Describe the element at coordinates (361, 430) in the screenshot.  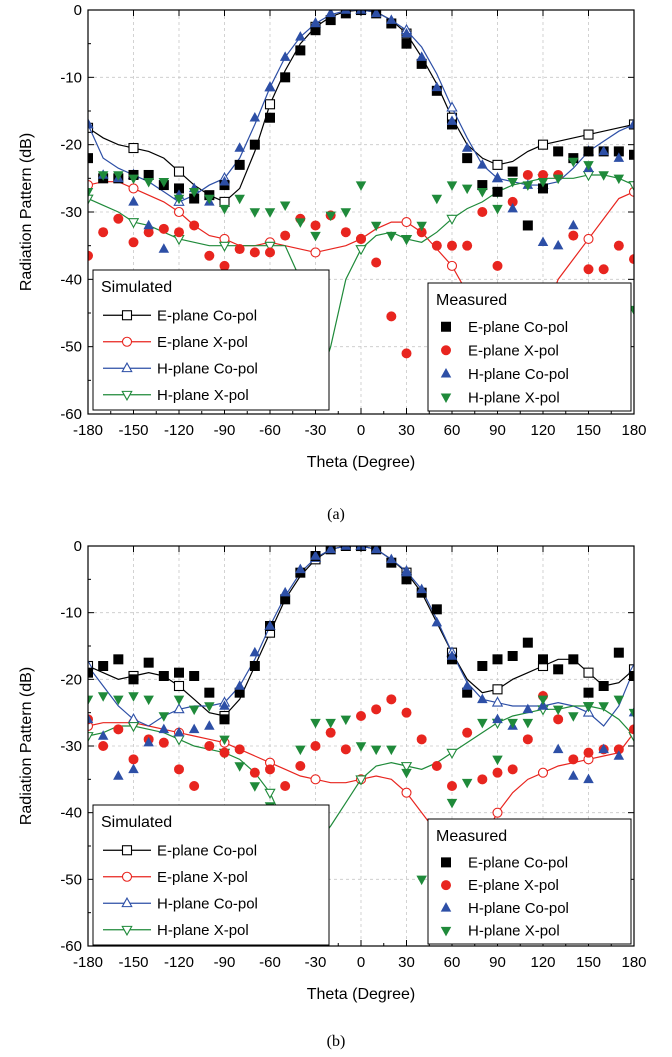
I see `x-tick-label: 0` at that location.